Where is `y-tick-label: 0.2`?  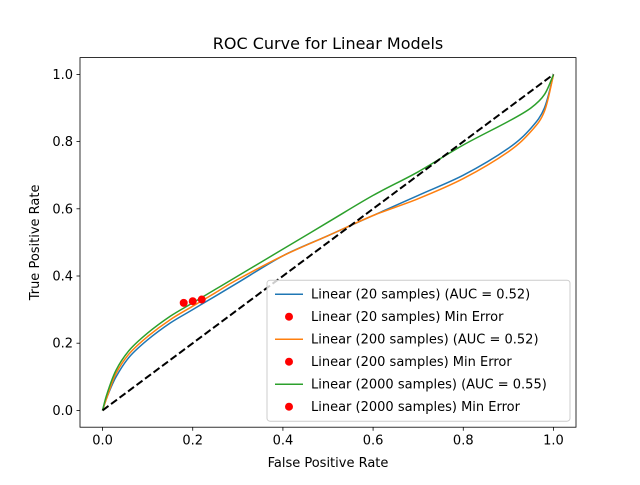 y-tick-label: 0.2 is located at coordinates (62, 344).